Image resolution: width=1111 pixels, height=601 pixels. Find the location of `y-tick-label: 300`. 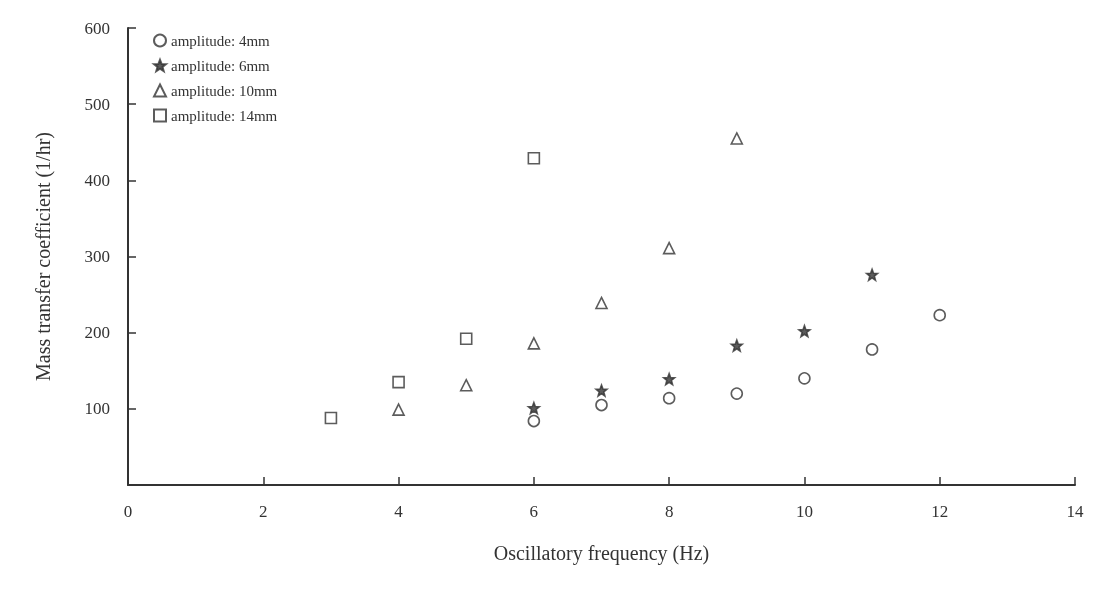

y-tick-label: 300 is located at coordinates (97, 256).